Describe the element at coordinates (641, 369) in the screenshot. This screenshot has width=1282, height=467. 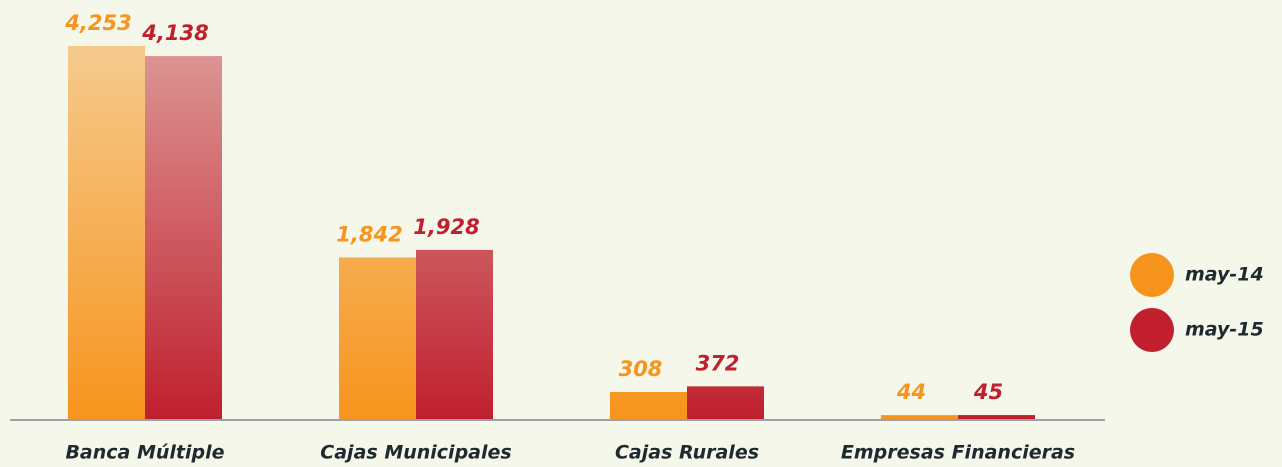
I see `data-label: 308` at that location.